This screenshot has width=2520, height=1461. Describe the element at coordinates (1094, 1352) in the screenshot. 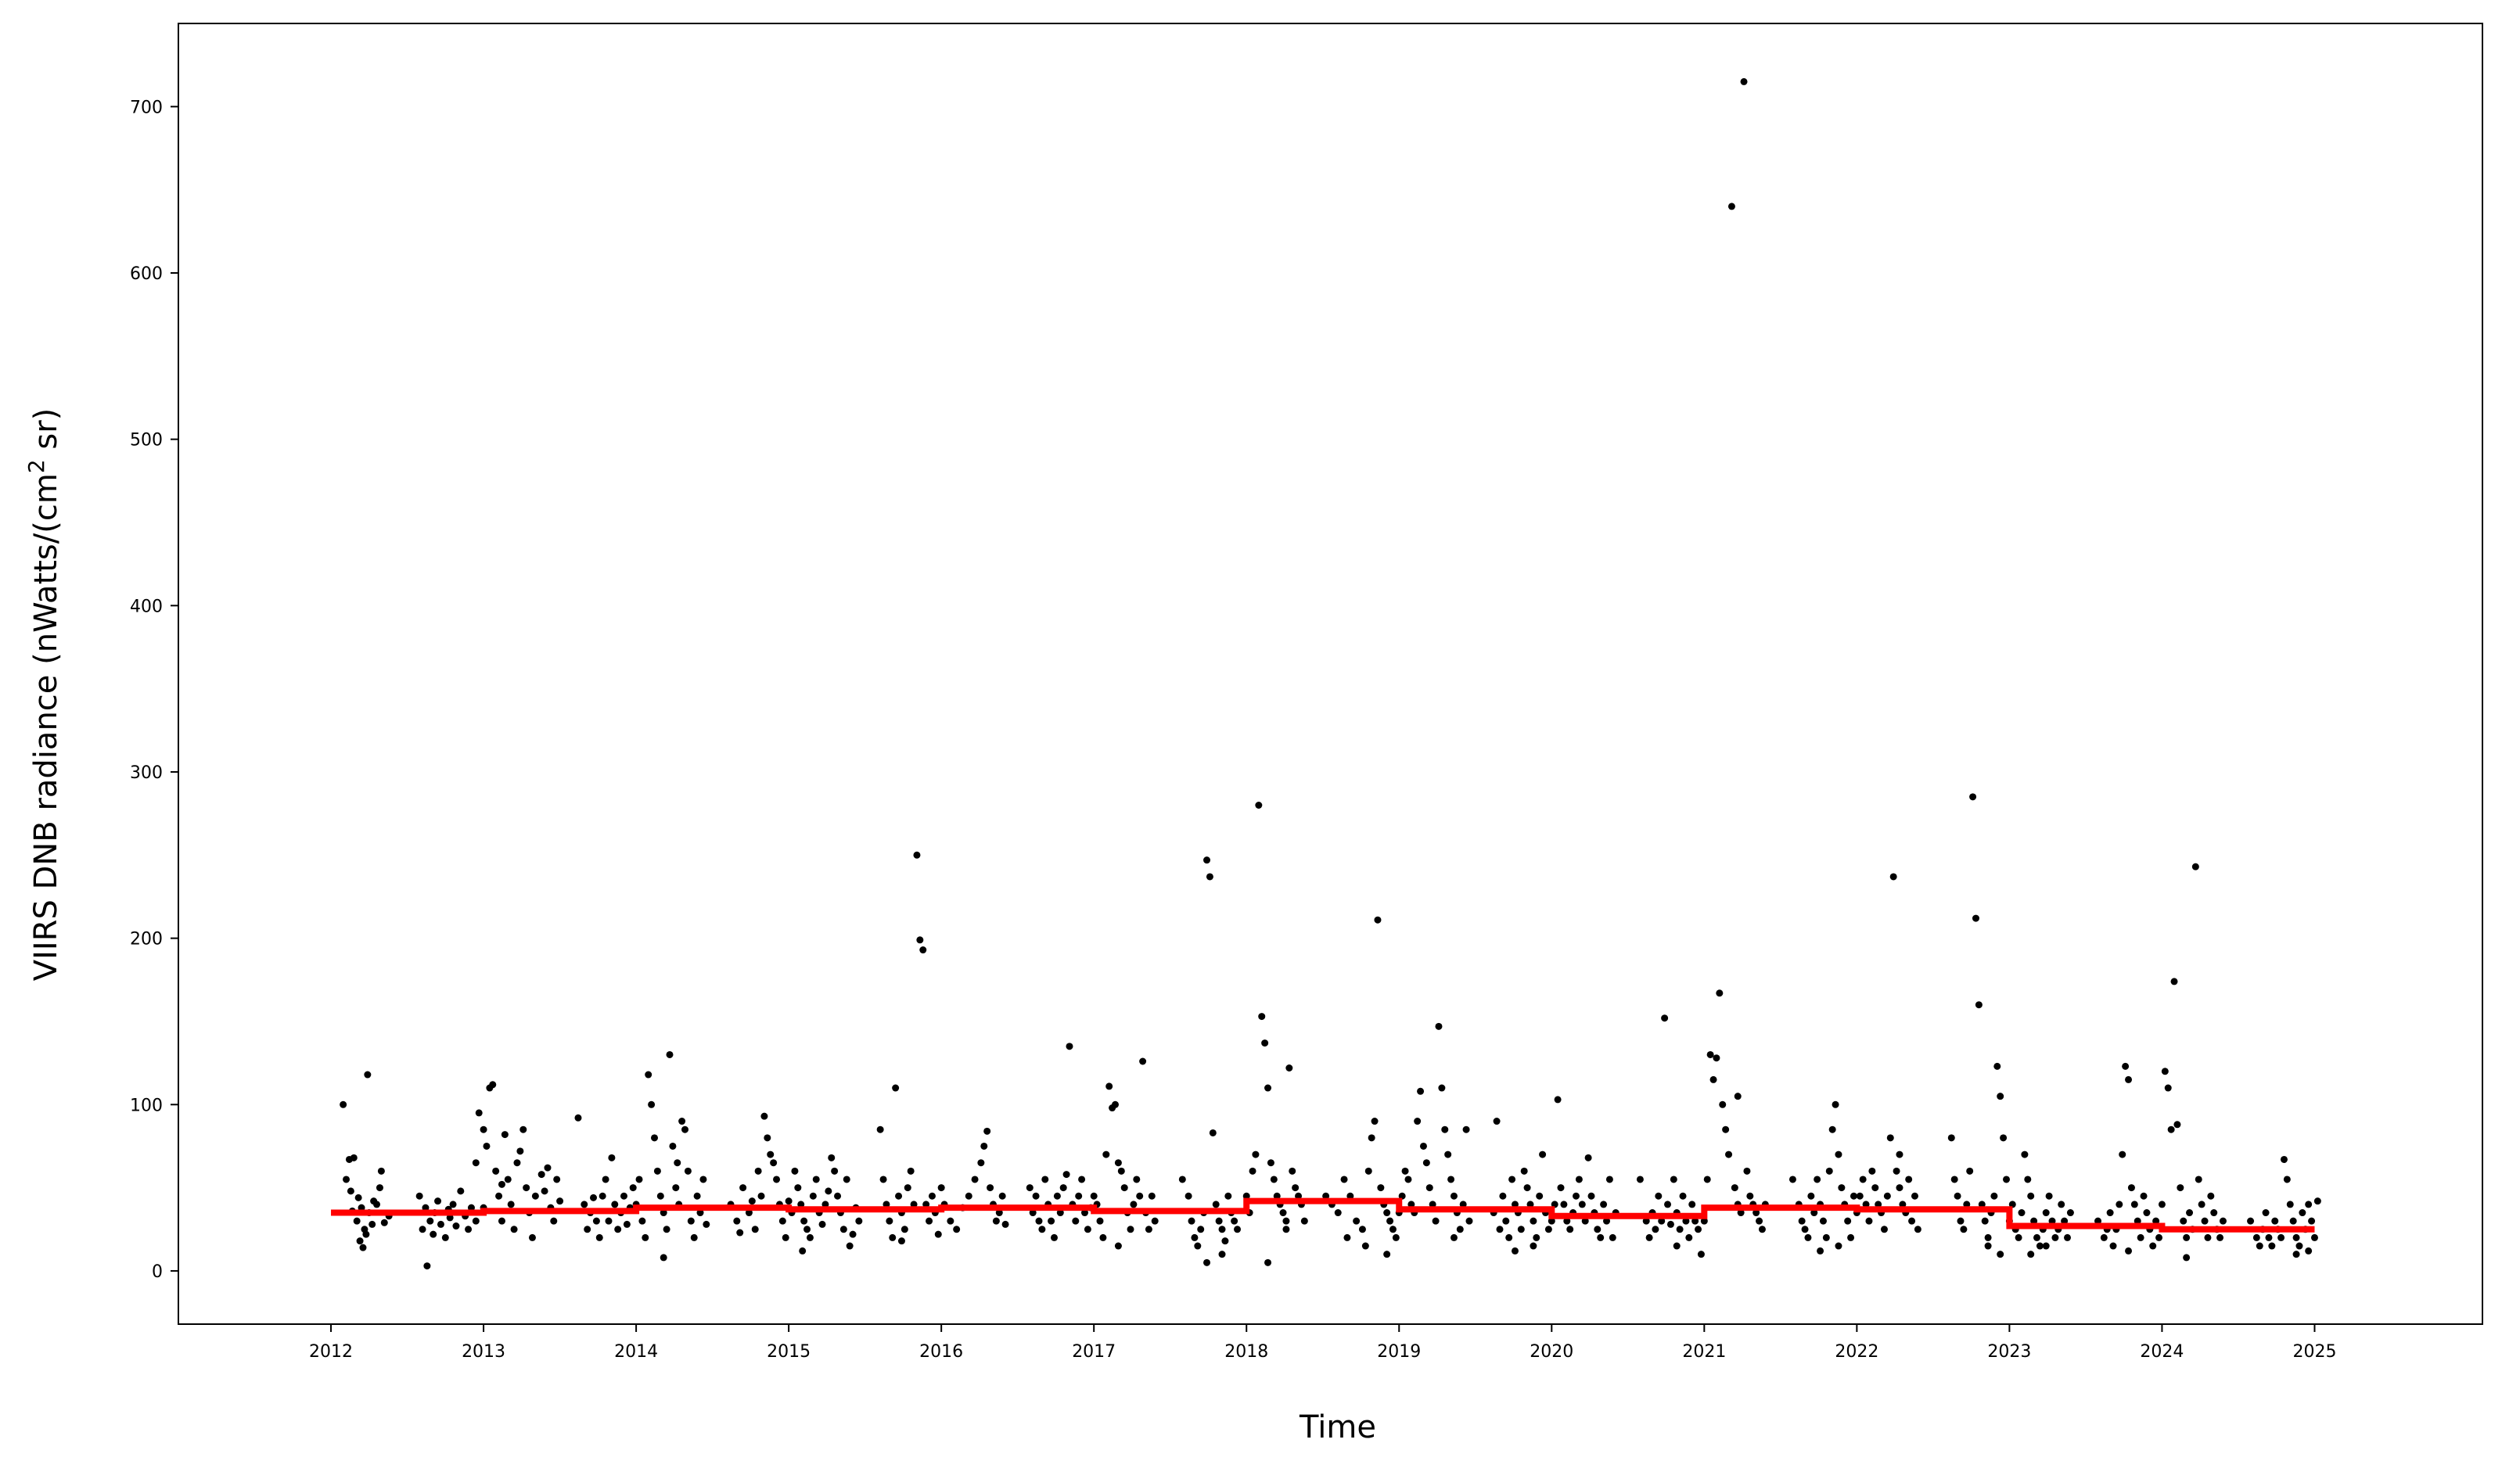

I see `x-tick-label: 2017` at that location.